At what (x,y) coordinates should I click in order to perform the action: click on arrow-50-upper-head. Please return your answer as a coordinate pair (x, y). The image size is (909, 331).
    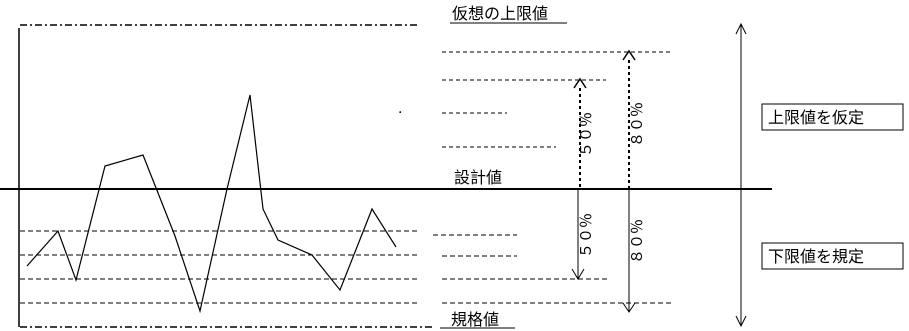
    Looking at the image, I should click on (580, 83).